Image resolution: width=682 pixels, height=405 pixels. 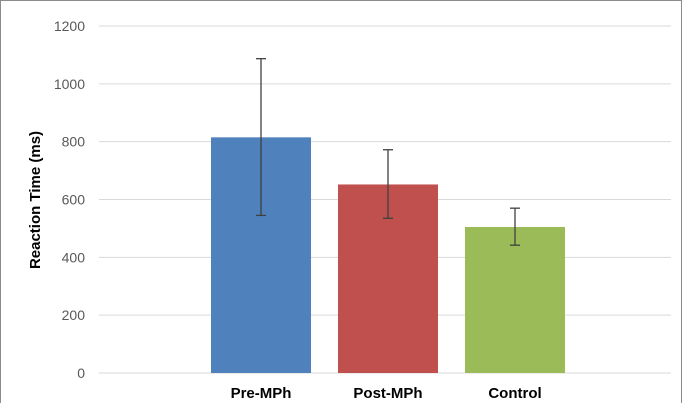 What do you see at coordinates (261, 393) in the screenshot?
I see `category-label-pre-mph: Pre-MPh` at bounding box center [261, 393].